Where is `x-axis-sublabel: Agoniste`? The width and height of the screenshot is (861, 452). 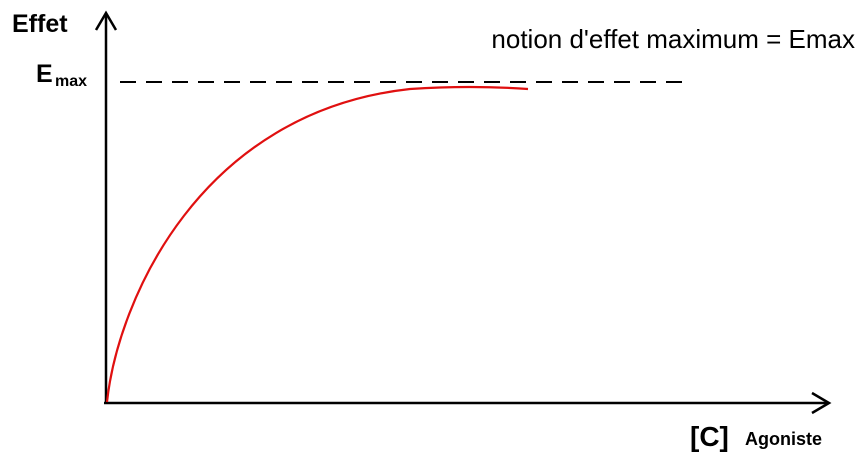
x-axis-sublabel: Agoniste is located at coordinates (783, 439).